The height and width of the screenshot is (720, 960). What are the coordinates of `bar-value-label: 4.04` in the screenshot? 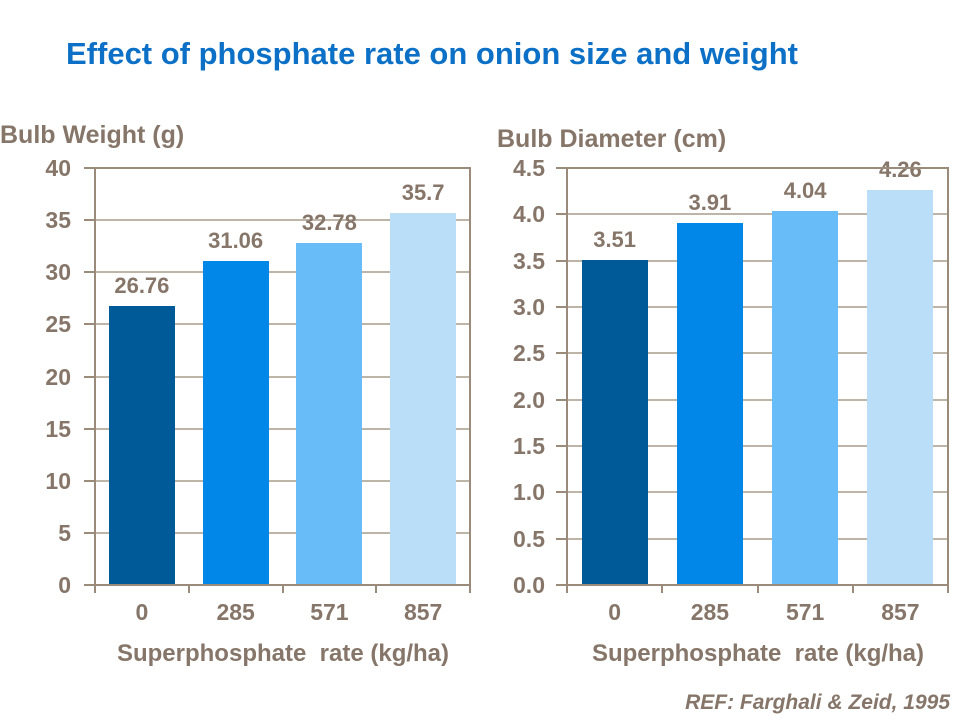 It's located at (805, 190).